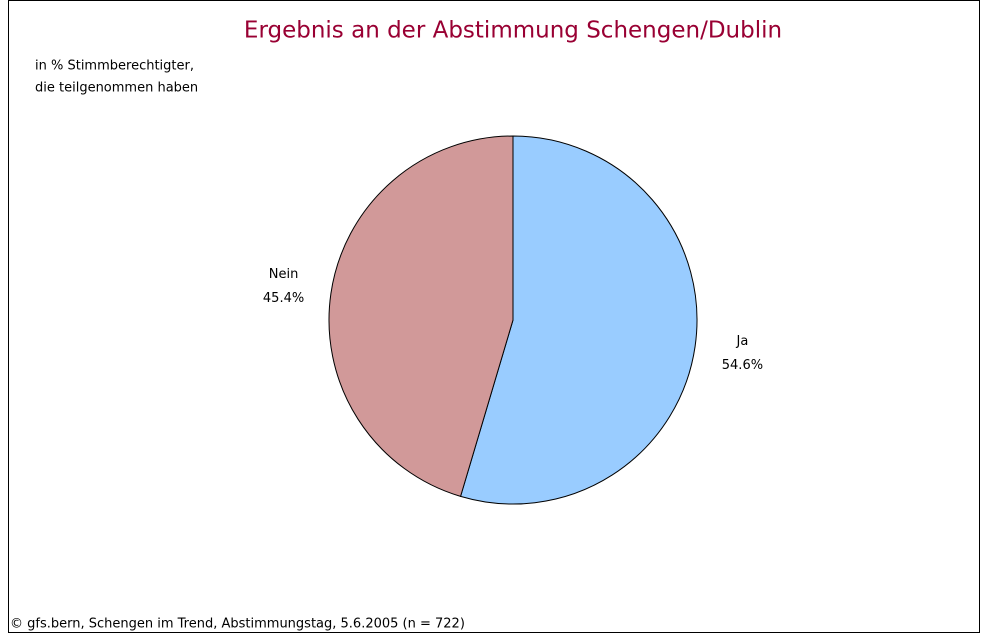 The width and height of the screenshot is (981, 639). What do you see at coordinates (114, 66) in the screenshot?
I see `subtitle: in % Stimmberechtigter,` at bounding box center [114, 66].